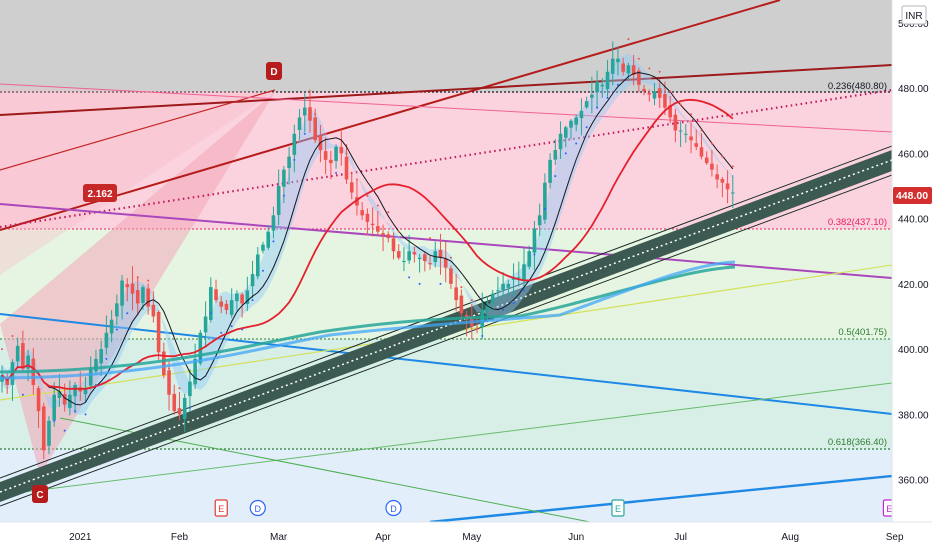 The image size is (932, 550). Describe the element at coordinates (137, 181) in the screenshot. I see `pattern-triangle-upper` at that location.